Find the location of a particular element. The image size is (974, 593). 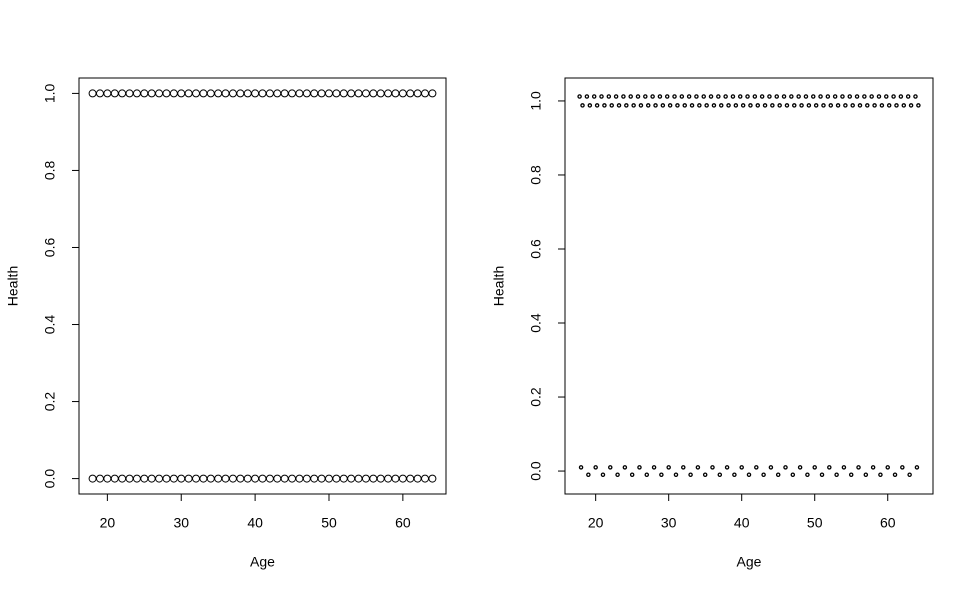

y-tick-label: 0.8 is located at coordinates (536, 175).